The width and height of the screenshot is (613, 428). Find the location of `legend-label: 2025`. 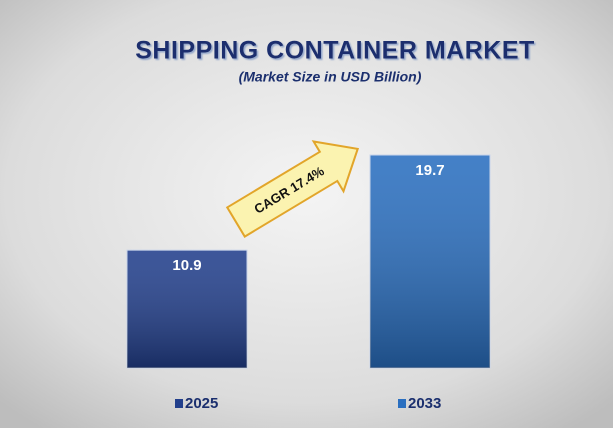

legend-label: 2025 is located at coordinates (201, 403).